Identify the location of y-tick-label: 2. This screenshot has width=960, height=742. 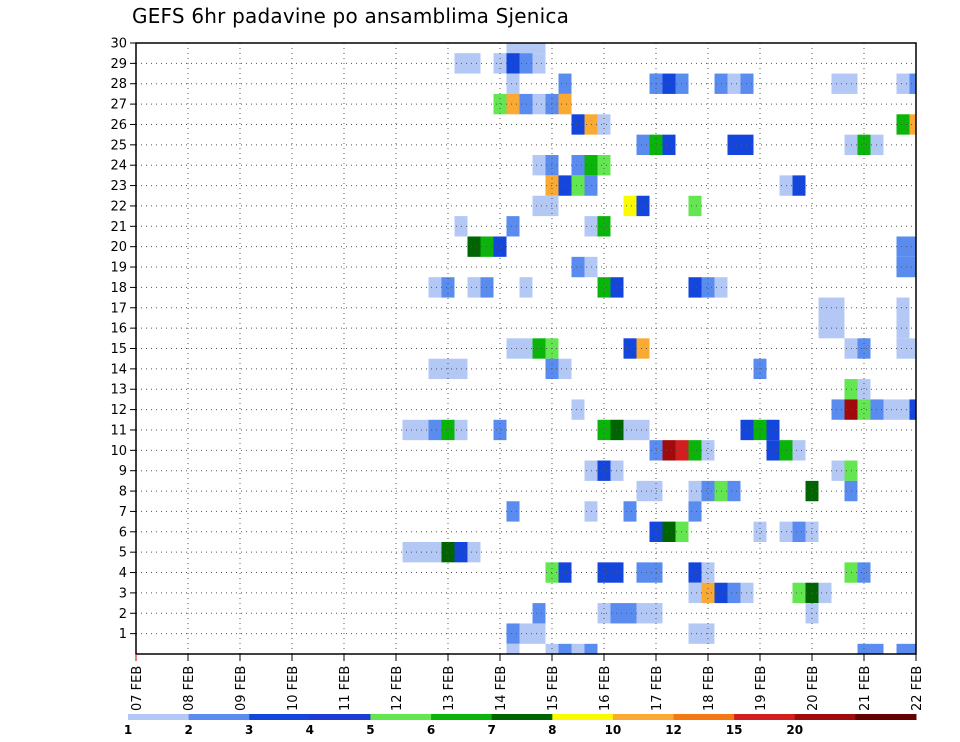
(123, 614).